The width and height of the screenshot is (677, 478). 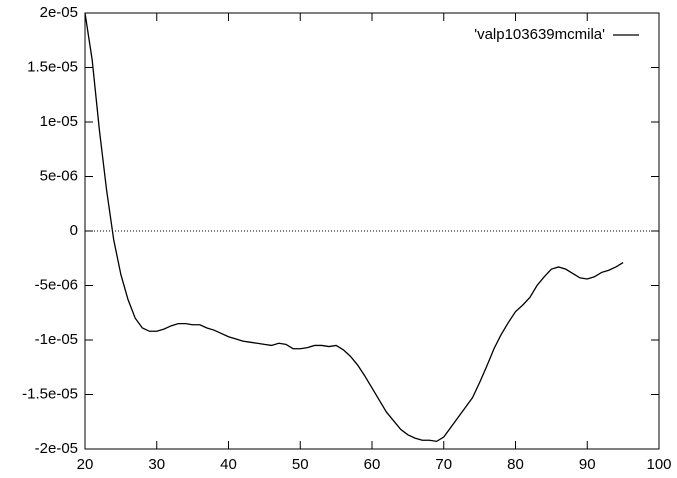 What do you see at coordinates (228, 464) in the screenshot?
I see `x-tick-label: 40` at bounding box center [228, 464].